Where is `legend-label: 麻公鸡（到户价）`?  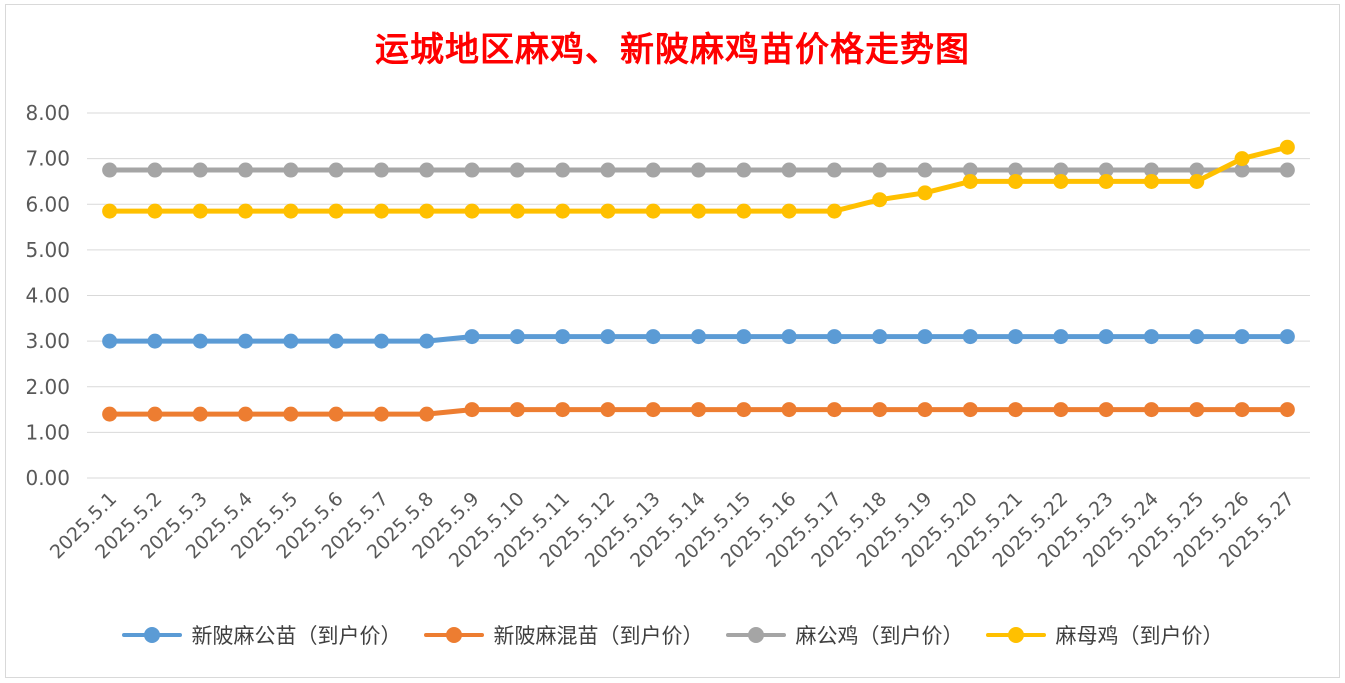
legend-label: 麻公鸡（到户价） is located at coordinates (879, 636).